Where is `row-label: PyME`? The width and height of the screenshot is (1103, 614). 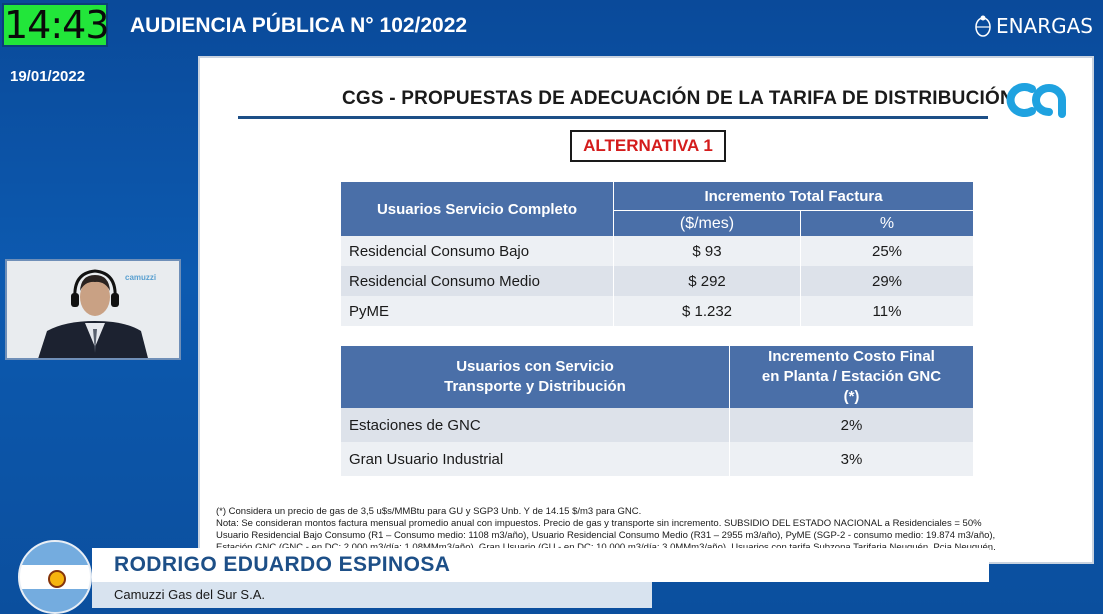
row-label: PyME is located at coordinates (477, 311).